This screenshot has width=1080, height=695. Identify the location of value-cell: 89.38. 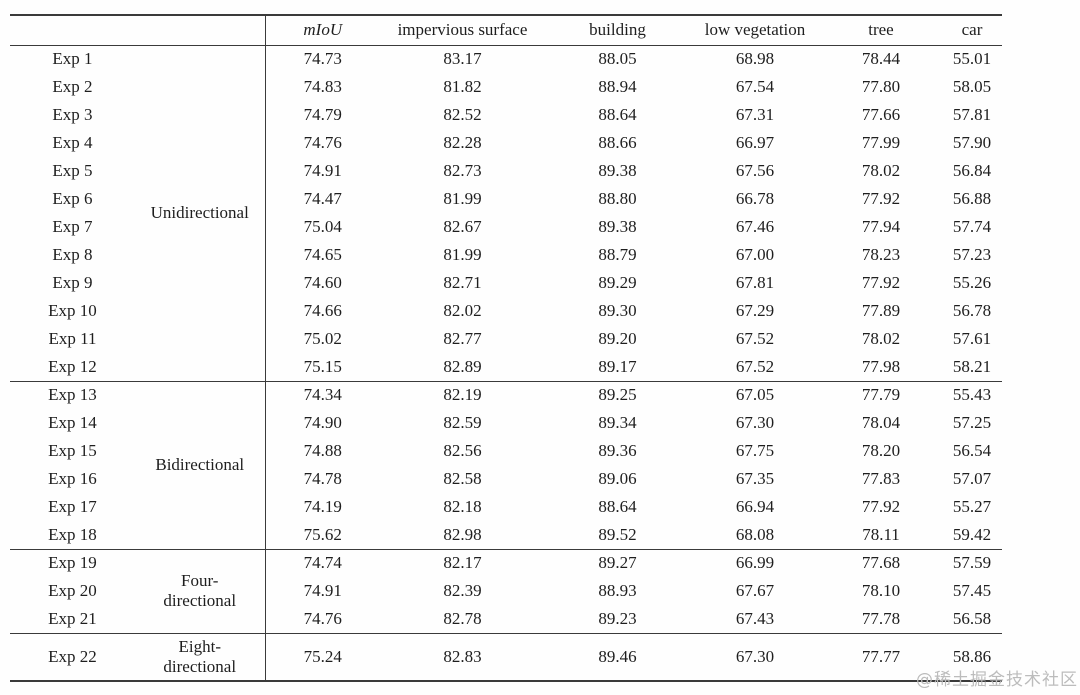
(617, 226).